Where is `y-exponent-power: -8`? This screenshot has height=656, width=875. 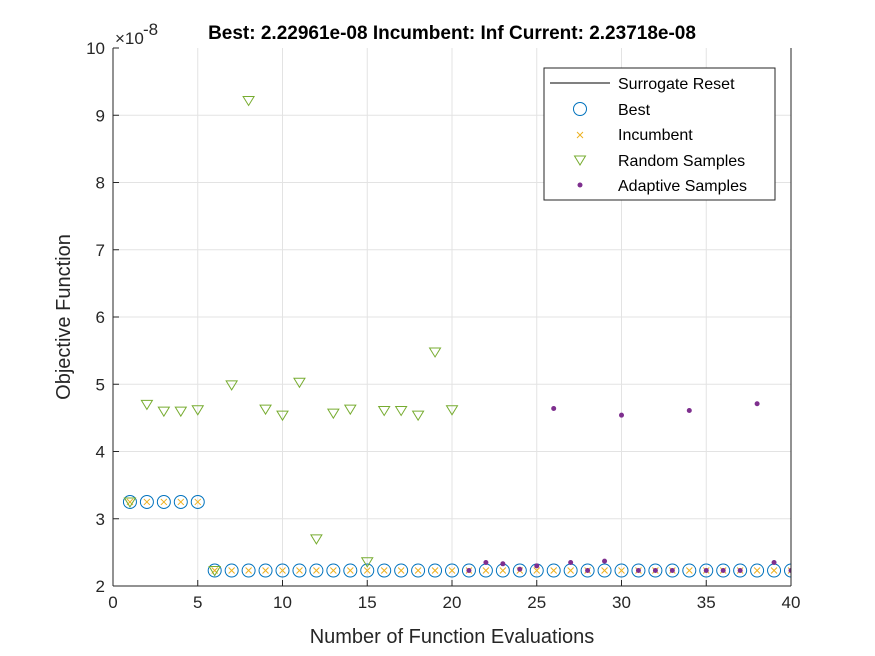
y-exponent-power: -8 is located at coordinates (150, 29).